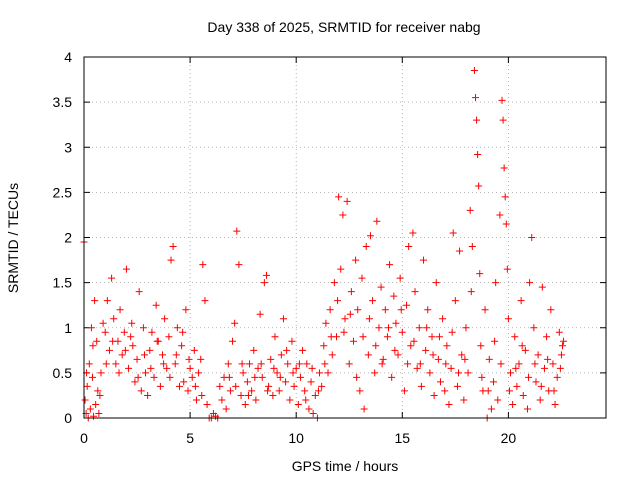 This screenshot has width=640, height=480. What do you see at coordinates (63, 283) in the screenshot?
I see `y-tick-label: 1.5` at bounding box center [63, 283].